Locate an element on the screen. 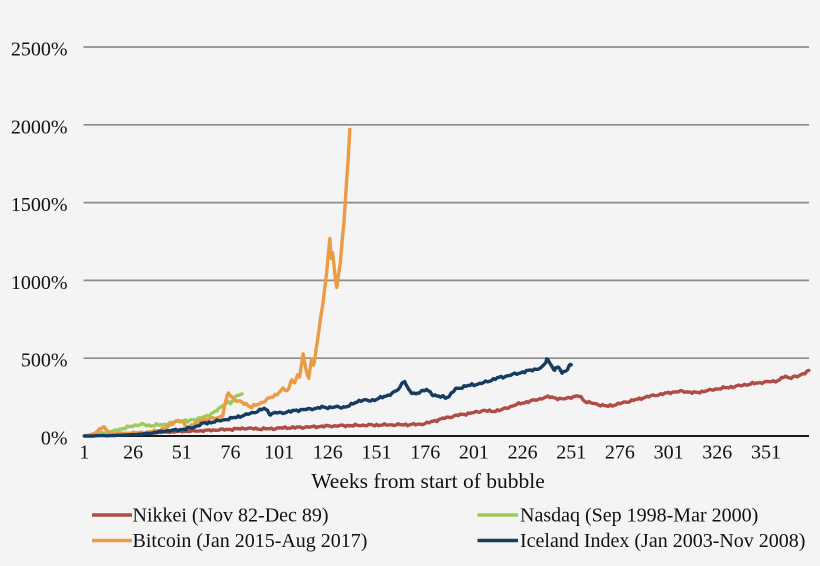 This screenshot has width=820, height=566. svg-text: 500% is located at coordinates (44, 361).